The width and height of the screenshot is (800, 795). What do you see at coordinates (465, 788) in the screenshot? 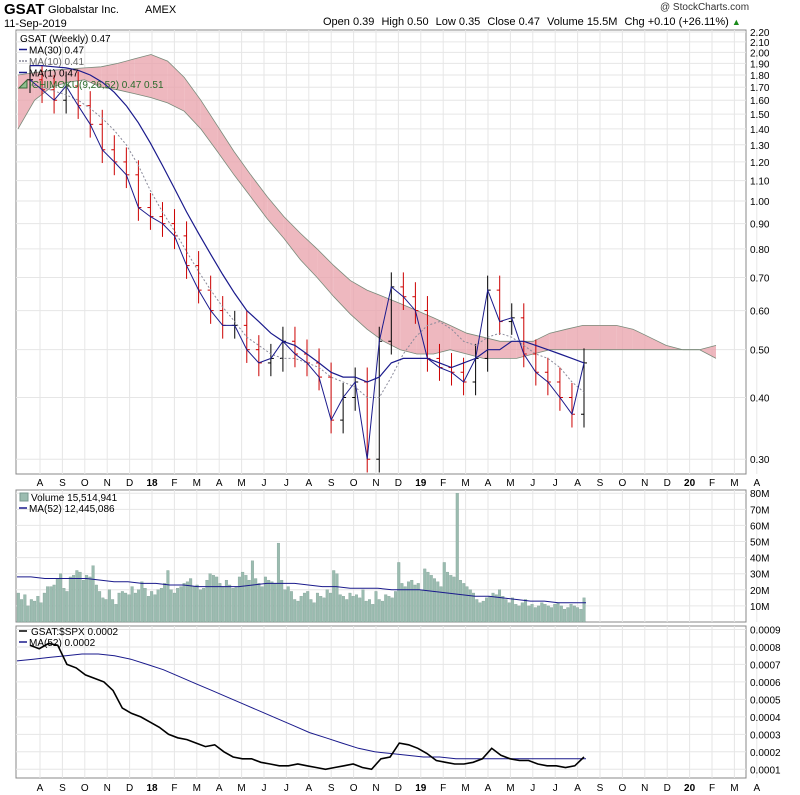
I see `x-axis-label-bottom: M` at bounding box center [465, 788].